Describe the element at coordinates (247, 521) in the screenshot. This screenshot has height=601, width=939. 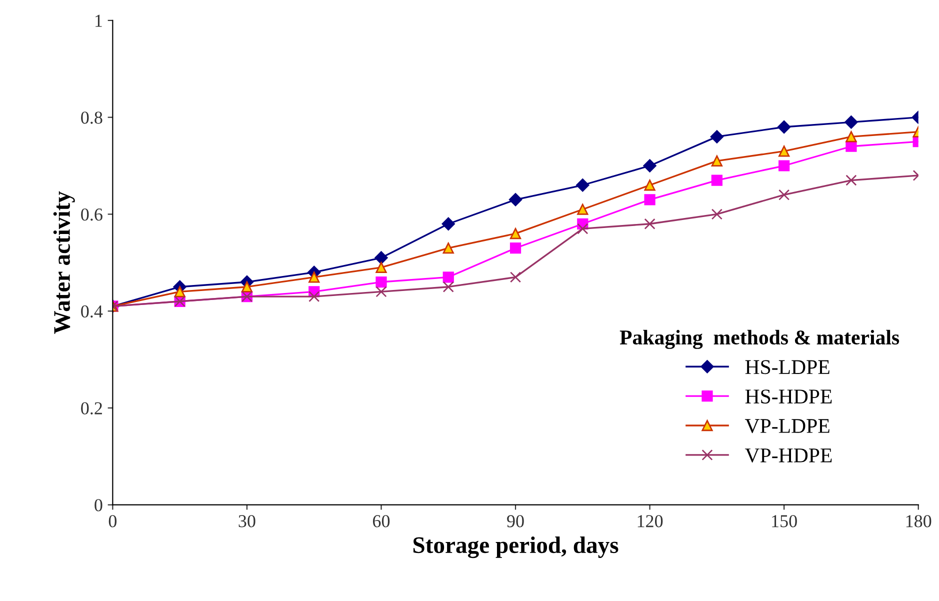
I see `x-tick-label: 30` at that location.